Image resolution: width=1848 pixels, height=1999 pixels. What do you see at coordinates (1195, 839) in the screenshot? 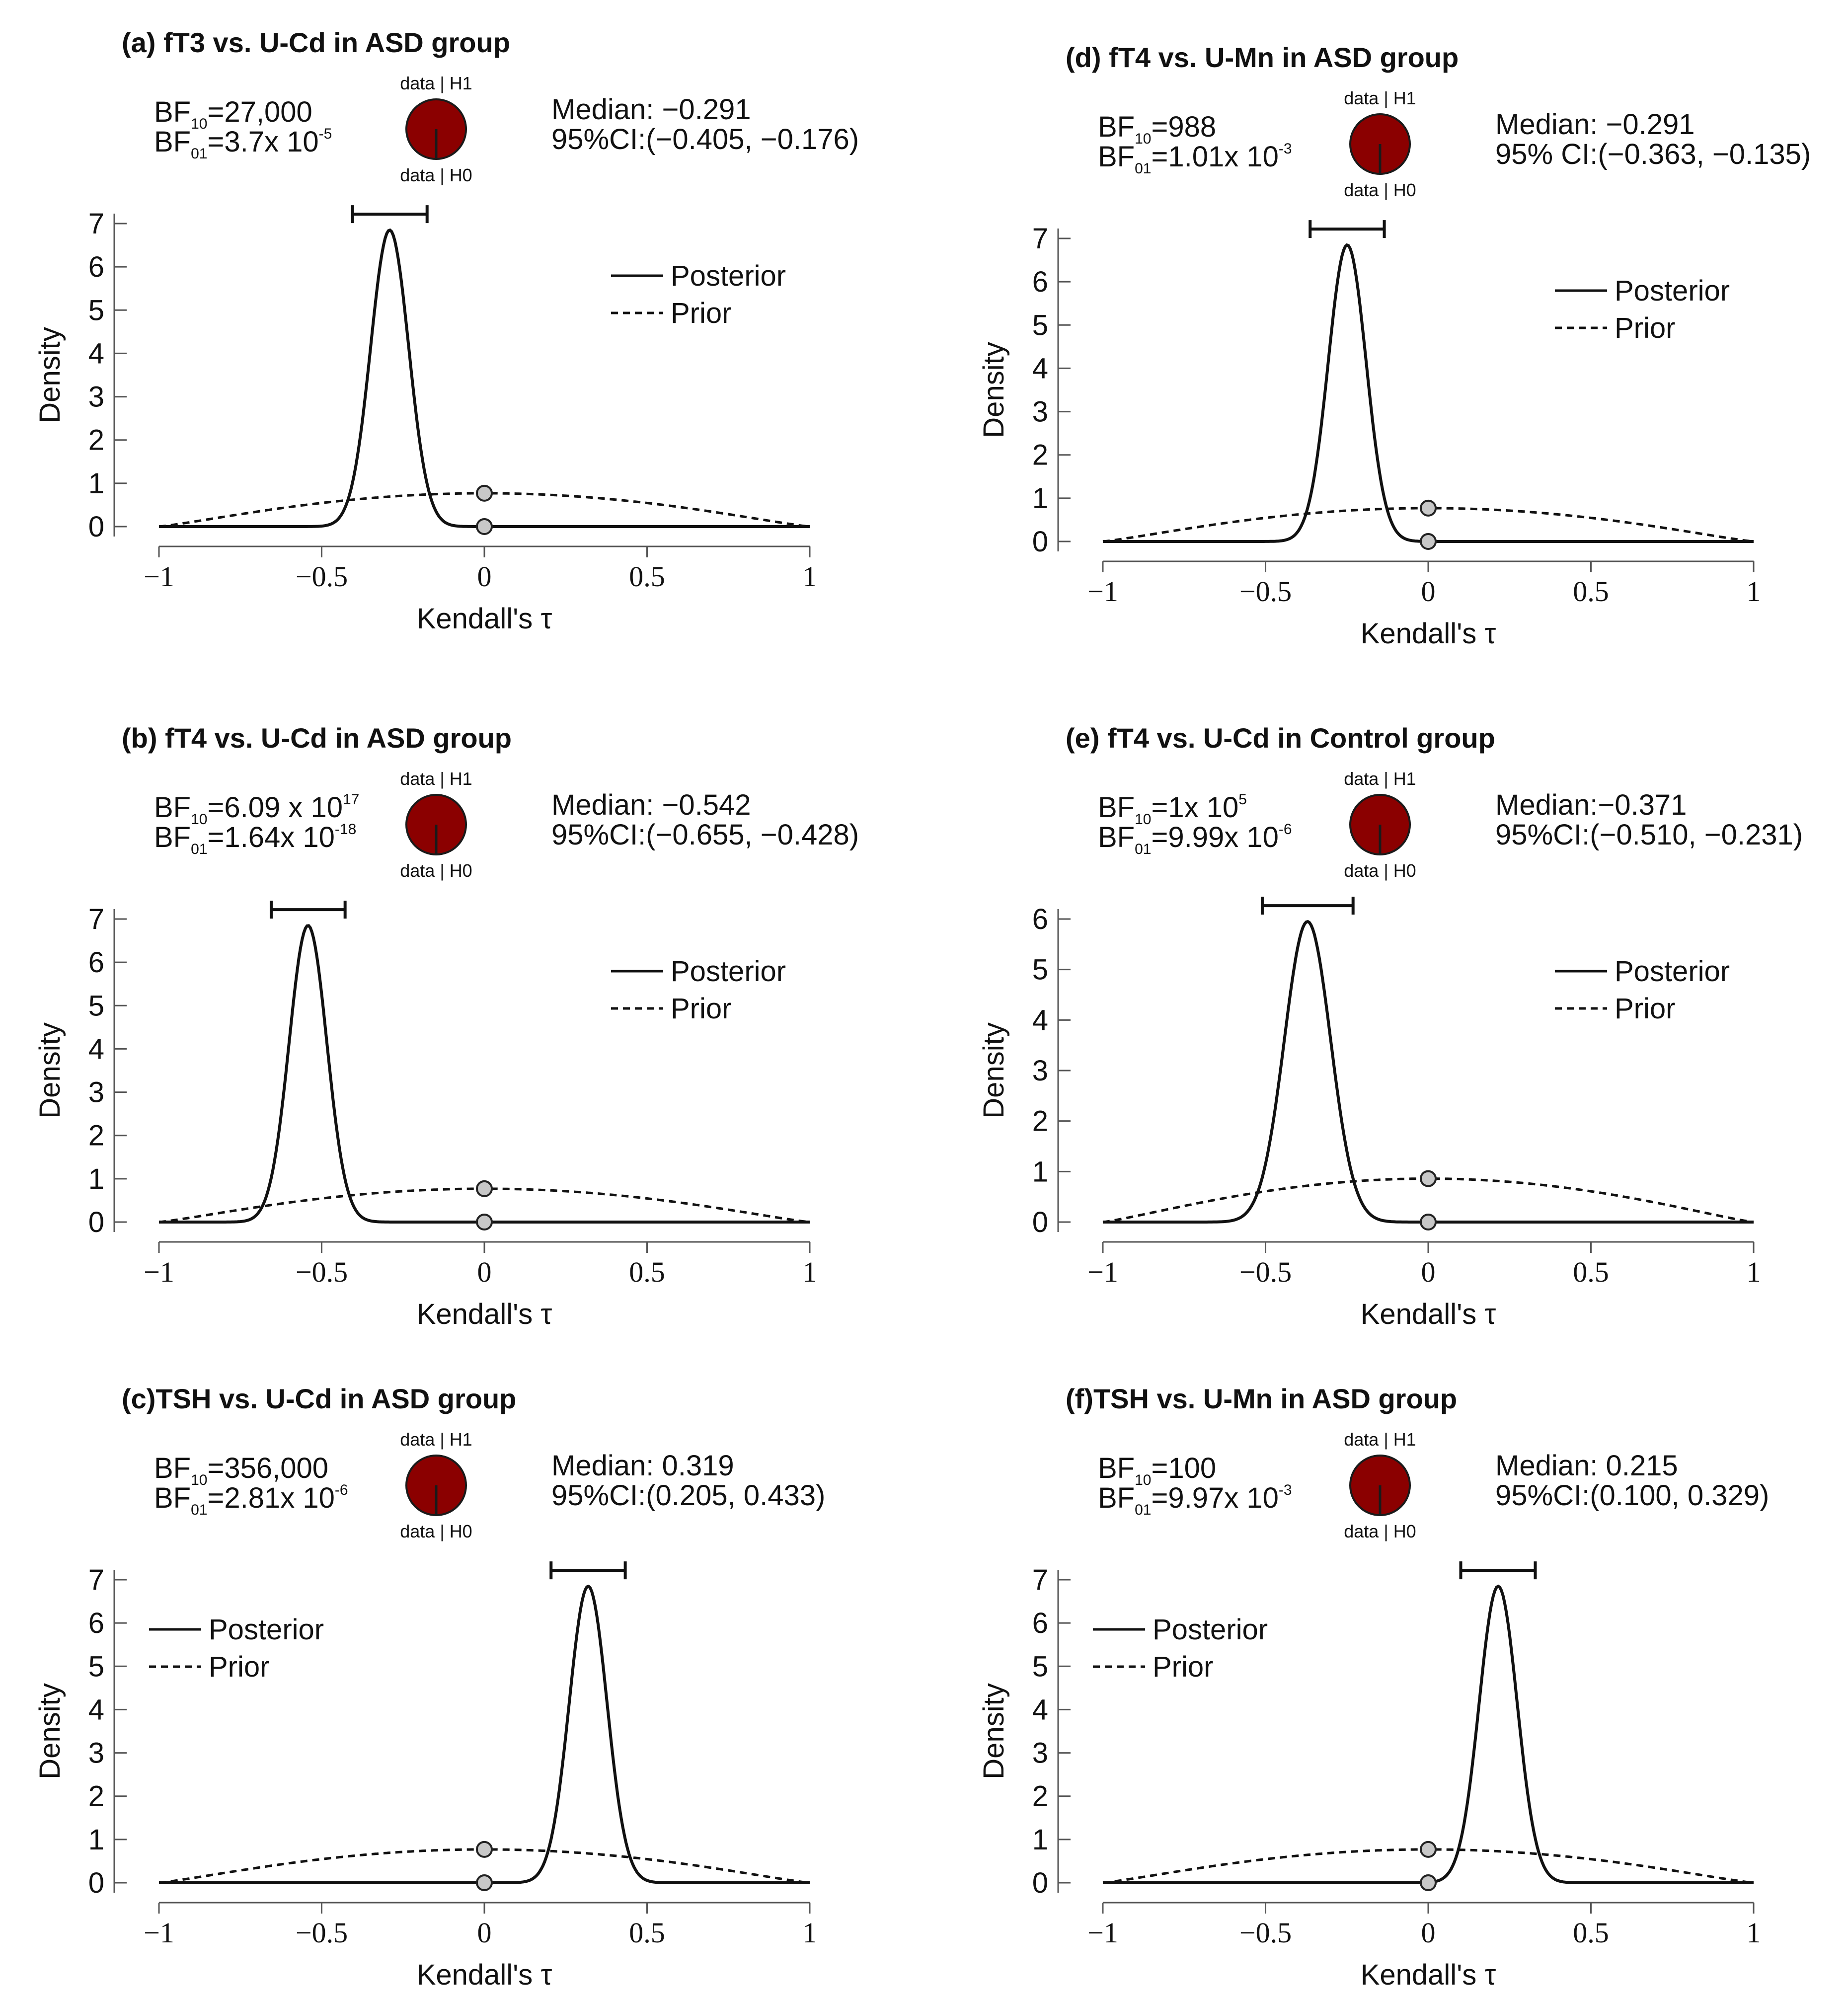
I see `bf01-label: BF01=9.99x 10-6` at bounding box center [1195, 839].